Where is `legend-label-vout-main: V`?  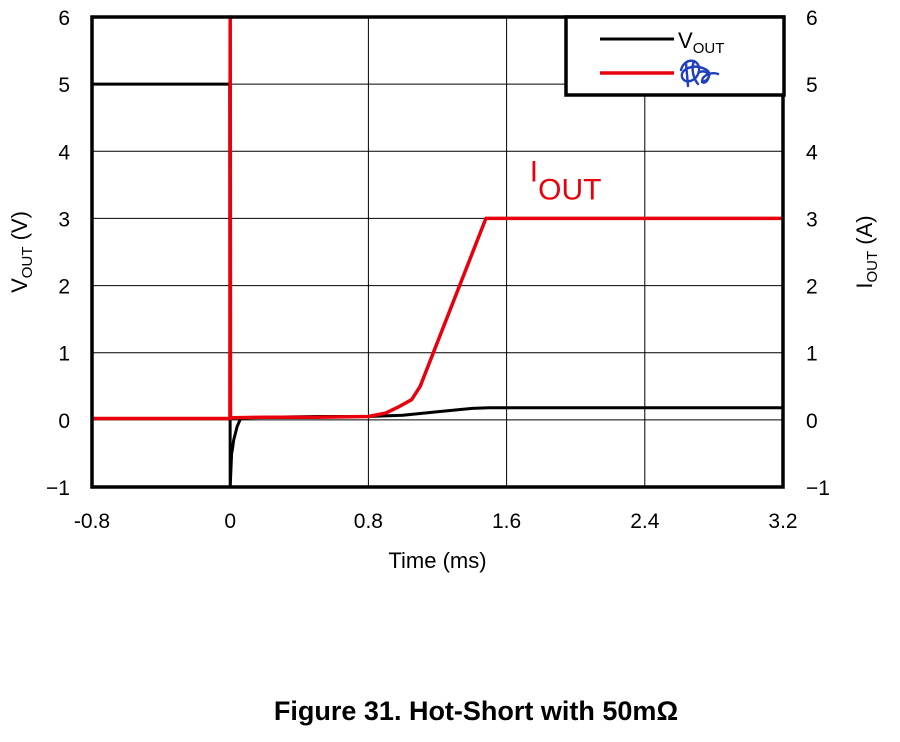
legend-label-vout-main: V is located at coordinates (685, 40).